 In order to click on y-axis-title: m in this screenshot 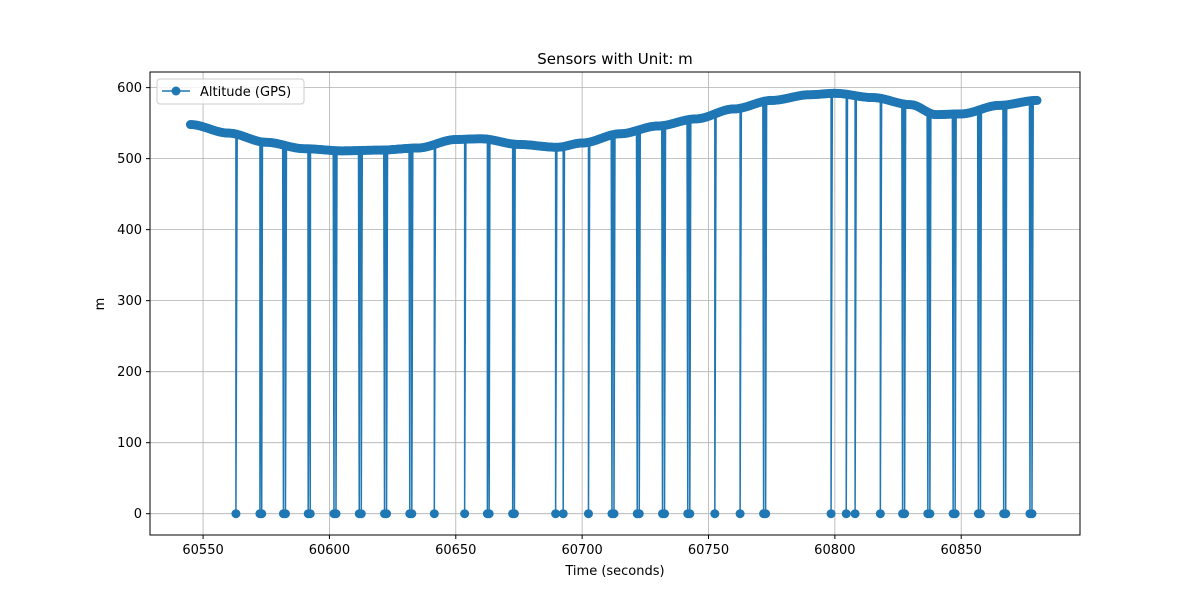, I will do `click(100, 304)`.